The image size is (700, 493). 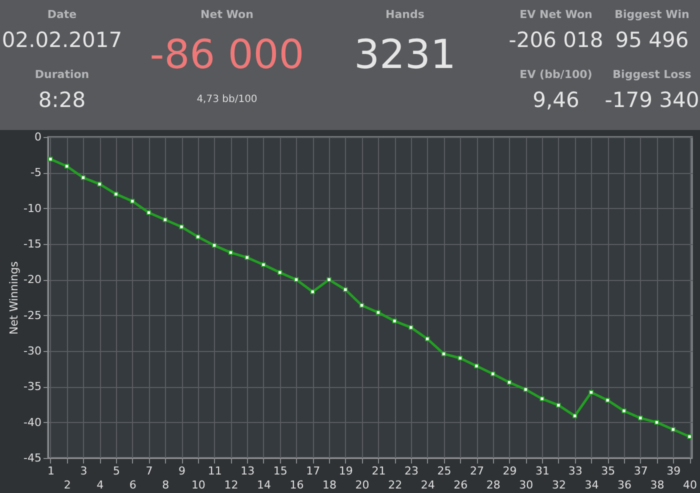 What do you see at coordinates (641, 471) in the screenshot?
I see `x-tick-label: 37` at bounding box center [641, 471].